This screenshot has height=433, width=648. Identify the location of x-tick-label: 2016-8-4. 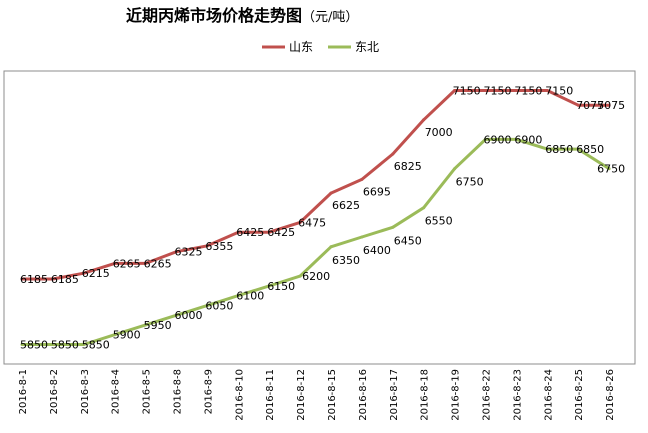
(116, 391).